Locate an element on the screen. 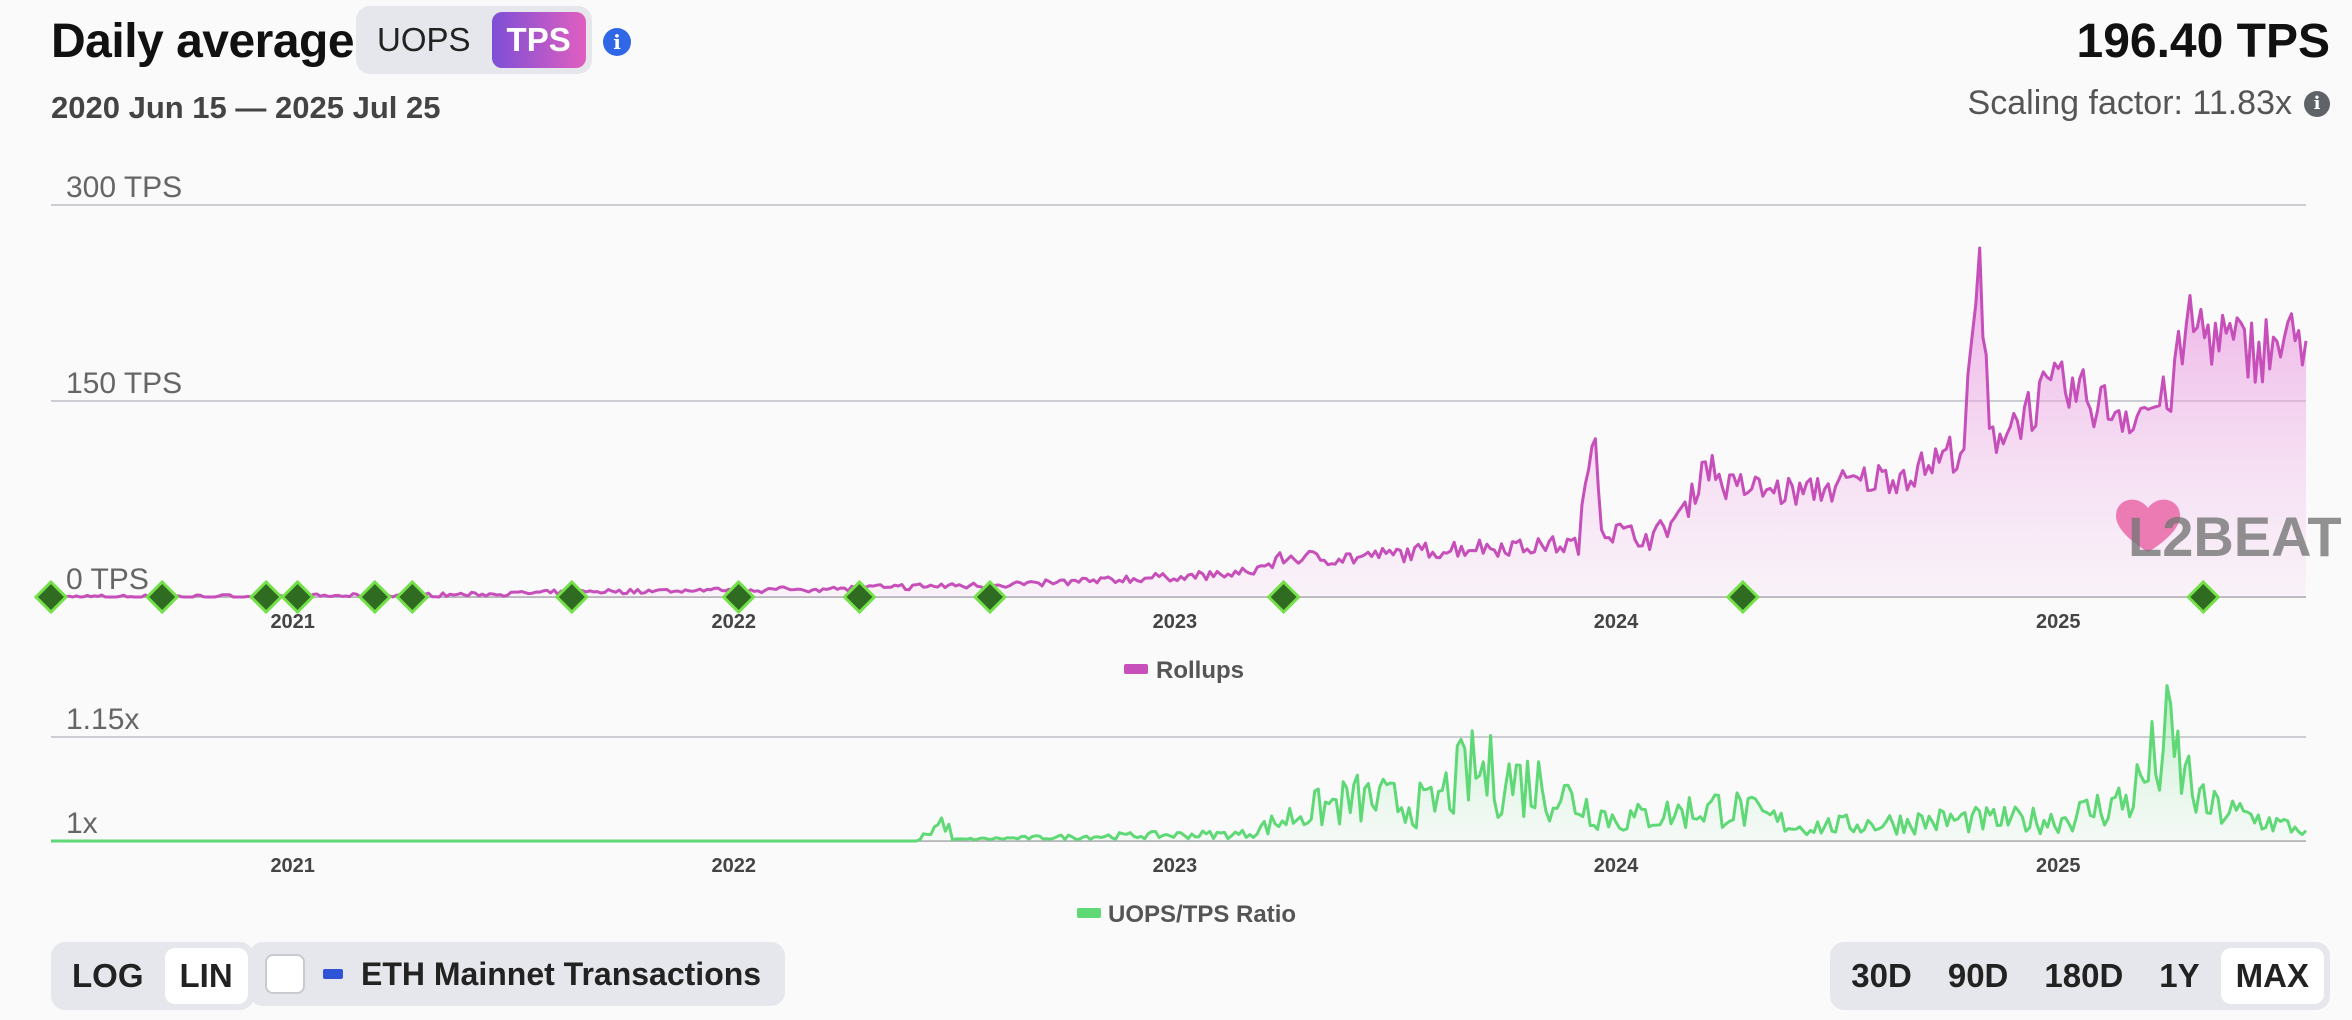 The image size is (2352, 1020). series-line is located at coordinates (1179, 763).